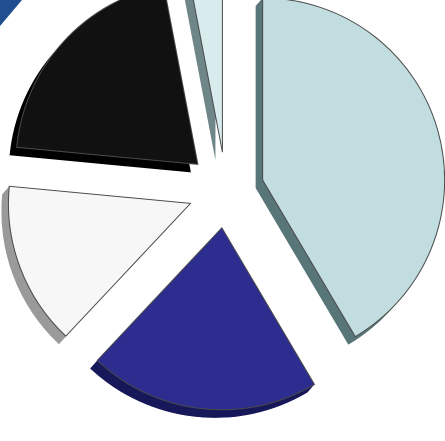 The height and width of the screenshot is (441, 445). What do you see at coordinates (11, 13) in the screenshot?
I see `corner-accent` at bounding box center [11, 13].